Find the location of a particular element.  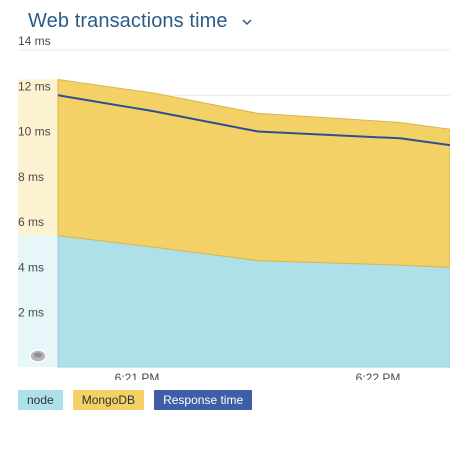

line-response-time is located at coordinates (253, 120).